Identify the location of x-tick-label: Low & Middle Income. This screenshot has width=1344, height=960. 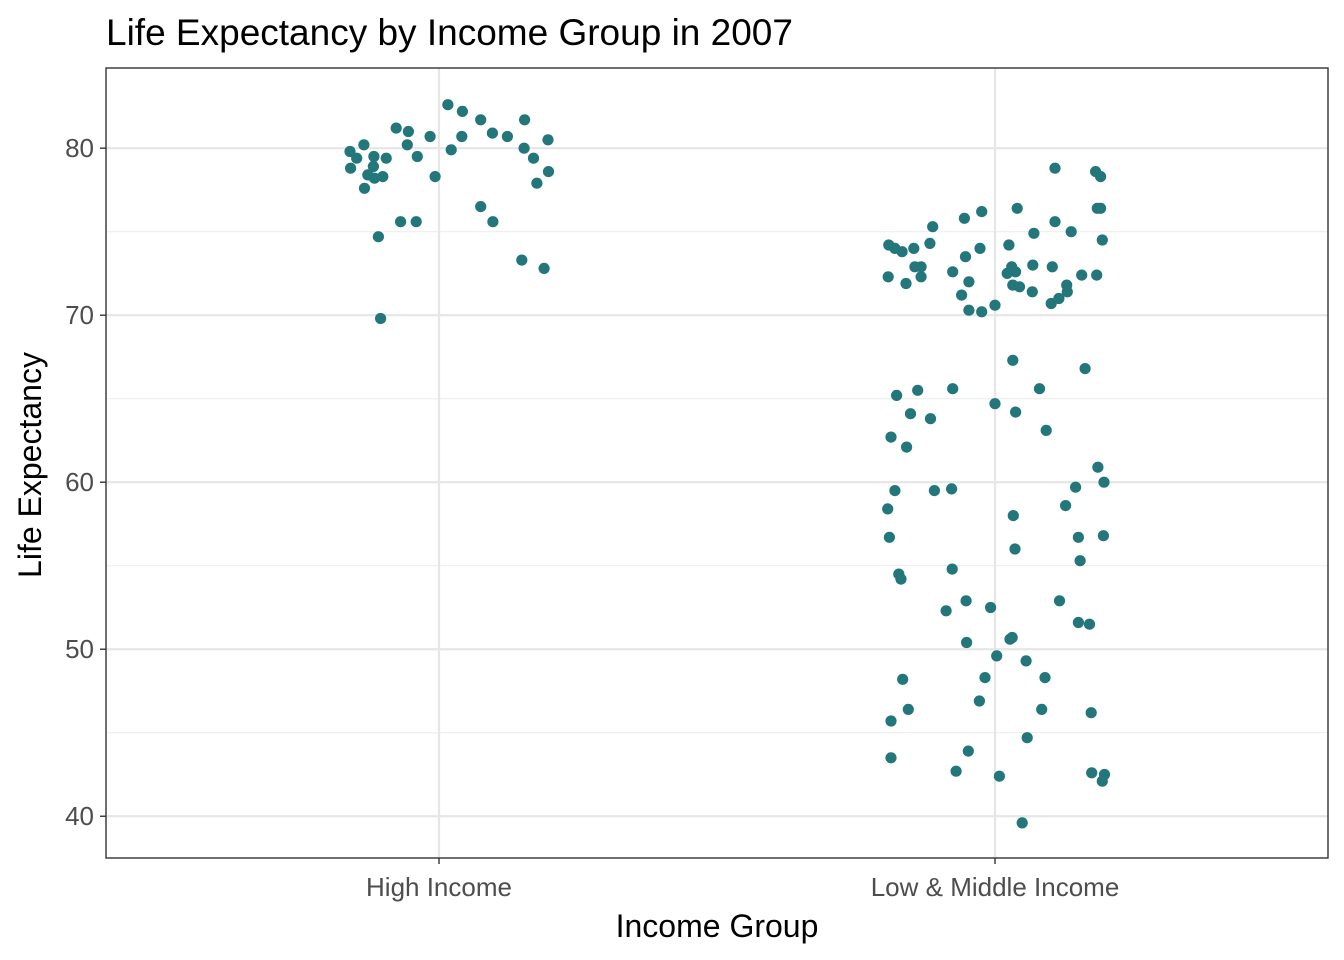
(995, 887).